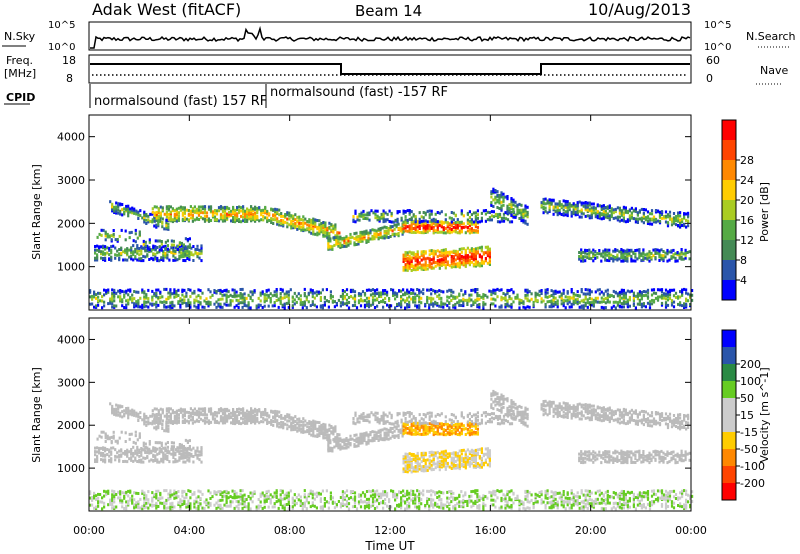 This screenshot has height=554, width=800. Describe the element at coordinates (709, 78) in the screenshot. I see `nave-tick-0: 0` at that location.